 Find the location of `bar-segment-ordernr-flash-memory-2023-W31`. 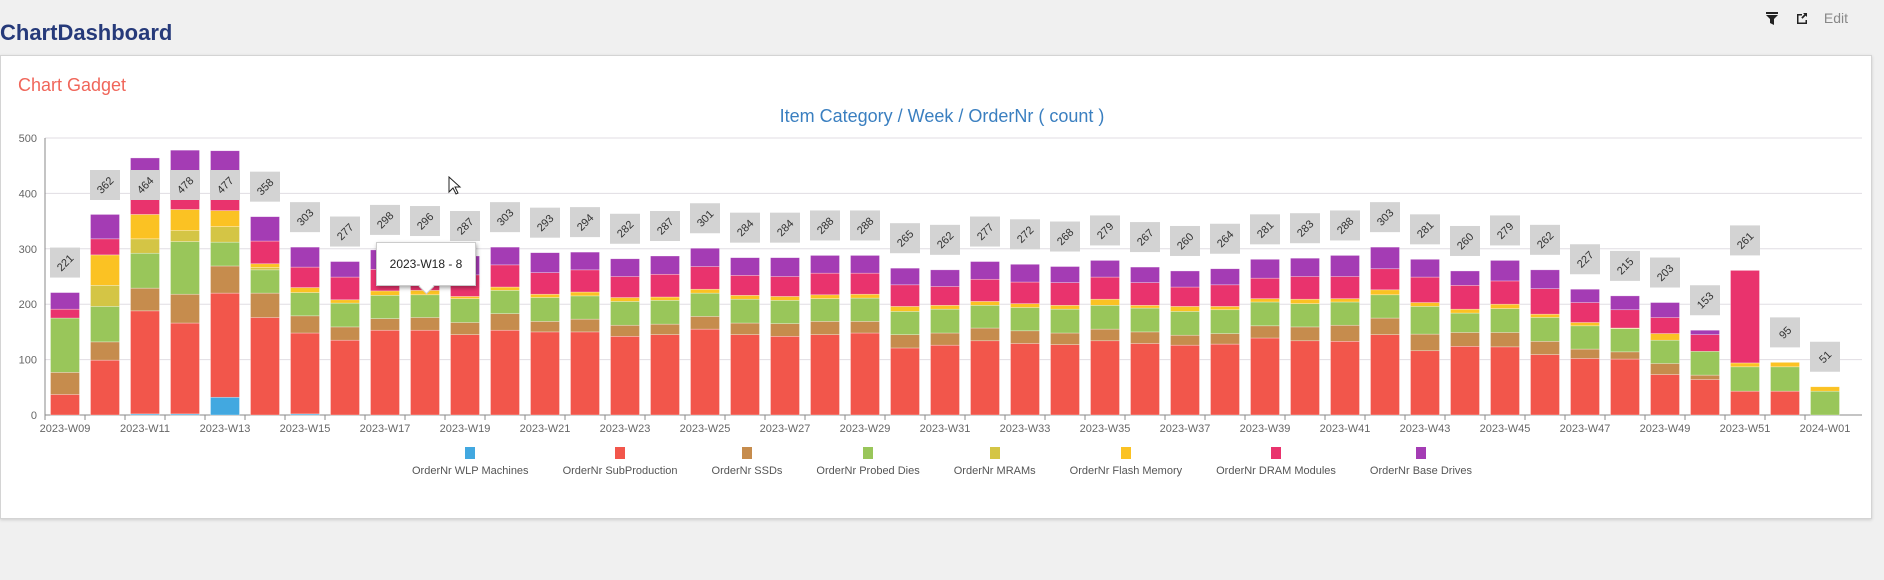

bar-segment-ordernr-flash-memory-2023-W31 is located at coordinates (945, 307).